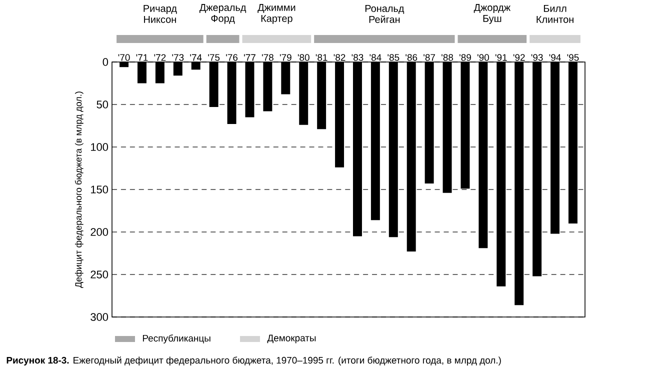 Image resolution: width=655 pixels, height=384 pixels. What do you see at coordinates (291, 339) in the screenshot?
I see `text: Демократы` at bounding box center [291, 339].